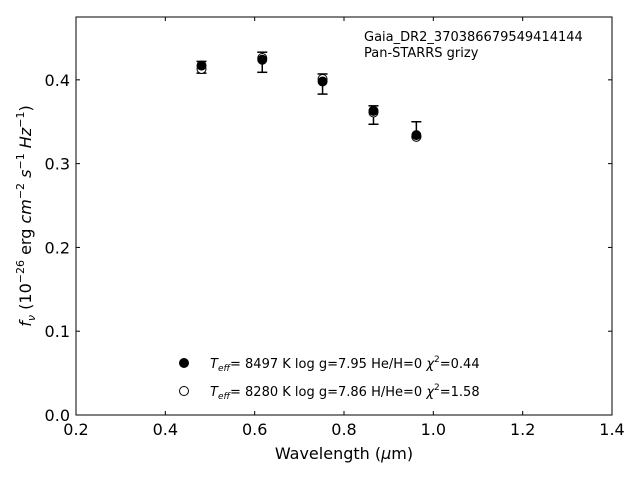 The image size is (640, 480). I want to click on x-tick-label: 1.0, so click(433, 429).